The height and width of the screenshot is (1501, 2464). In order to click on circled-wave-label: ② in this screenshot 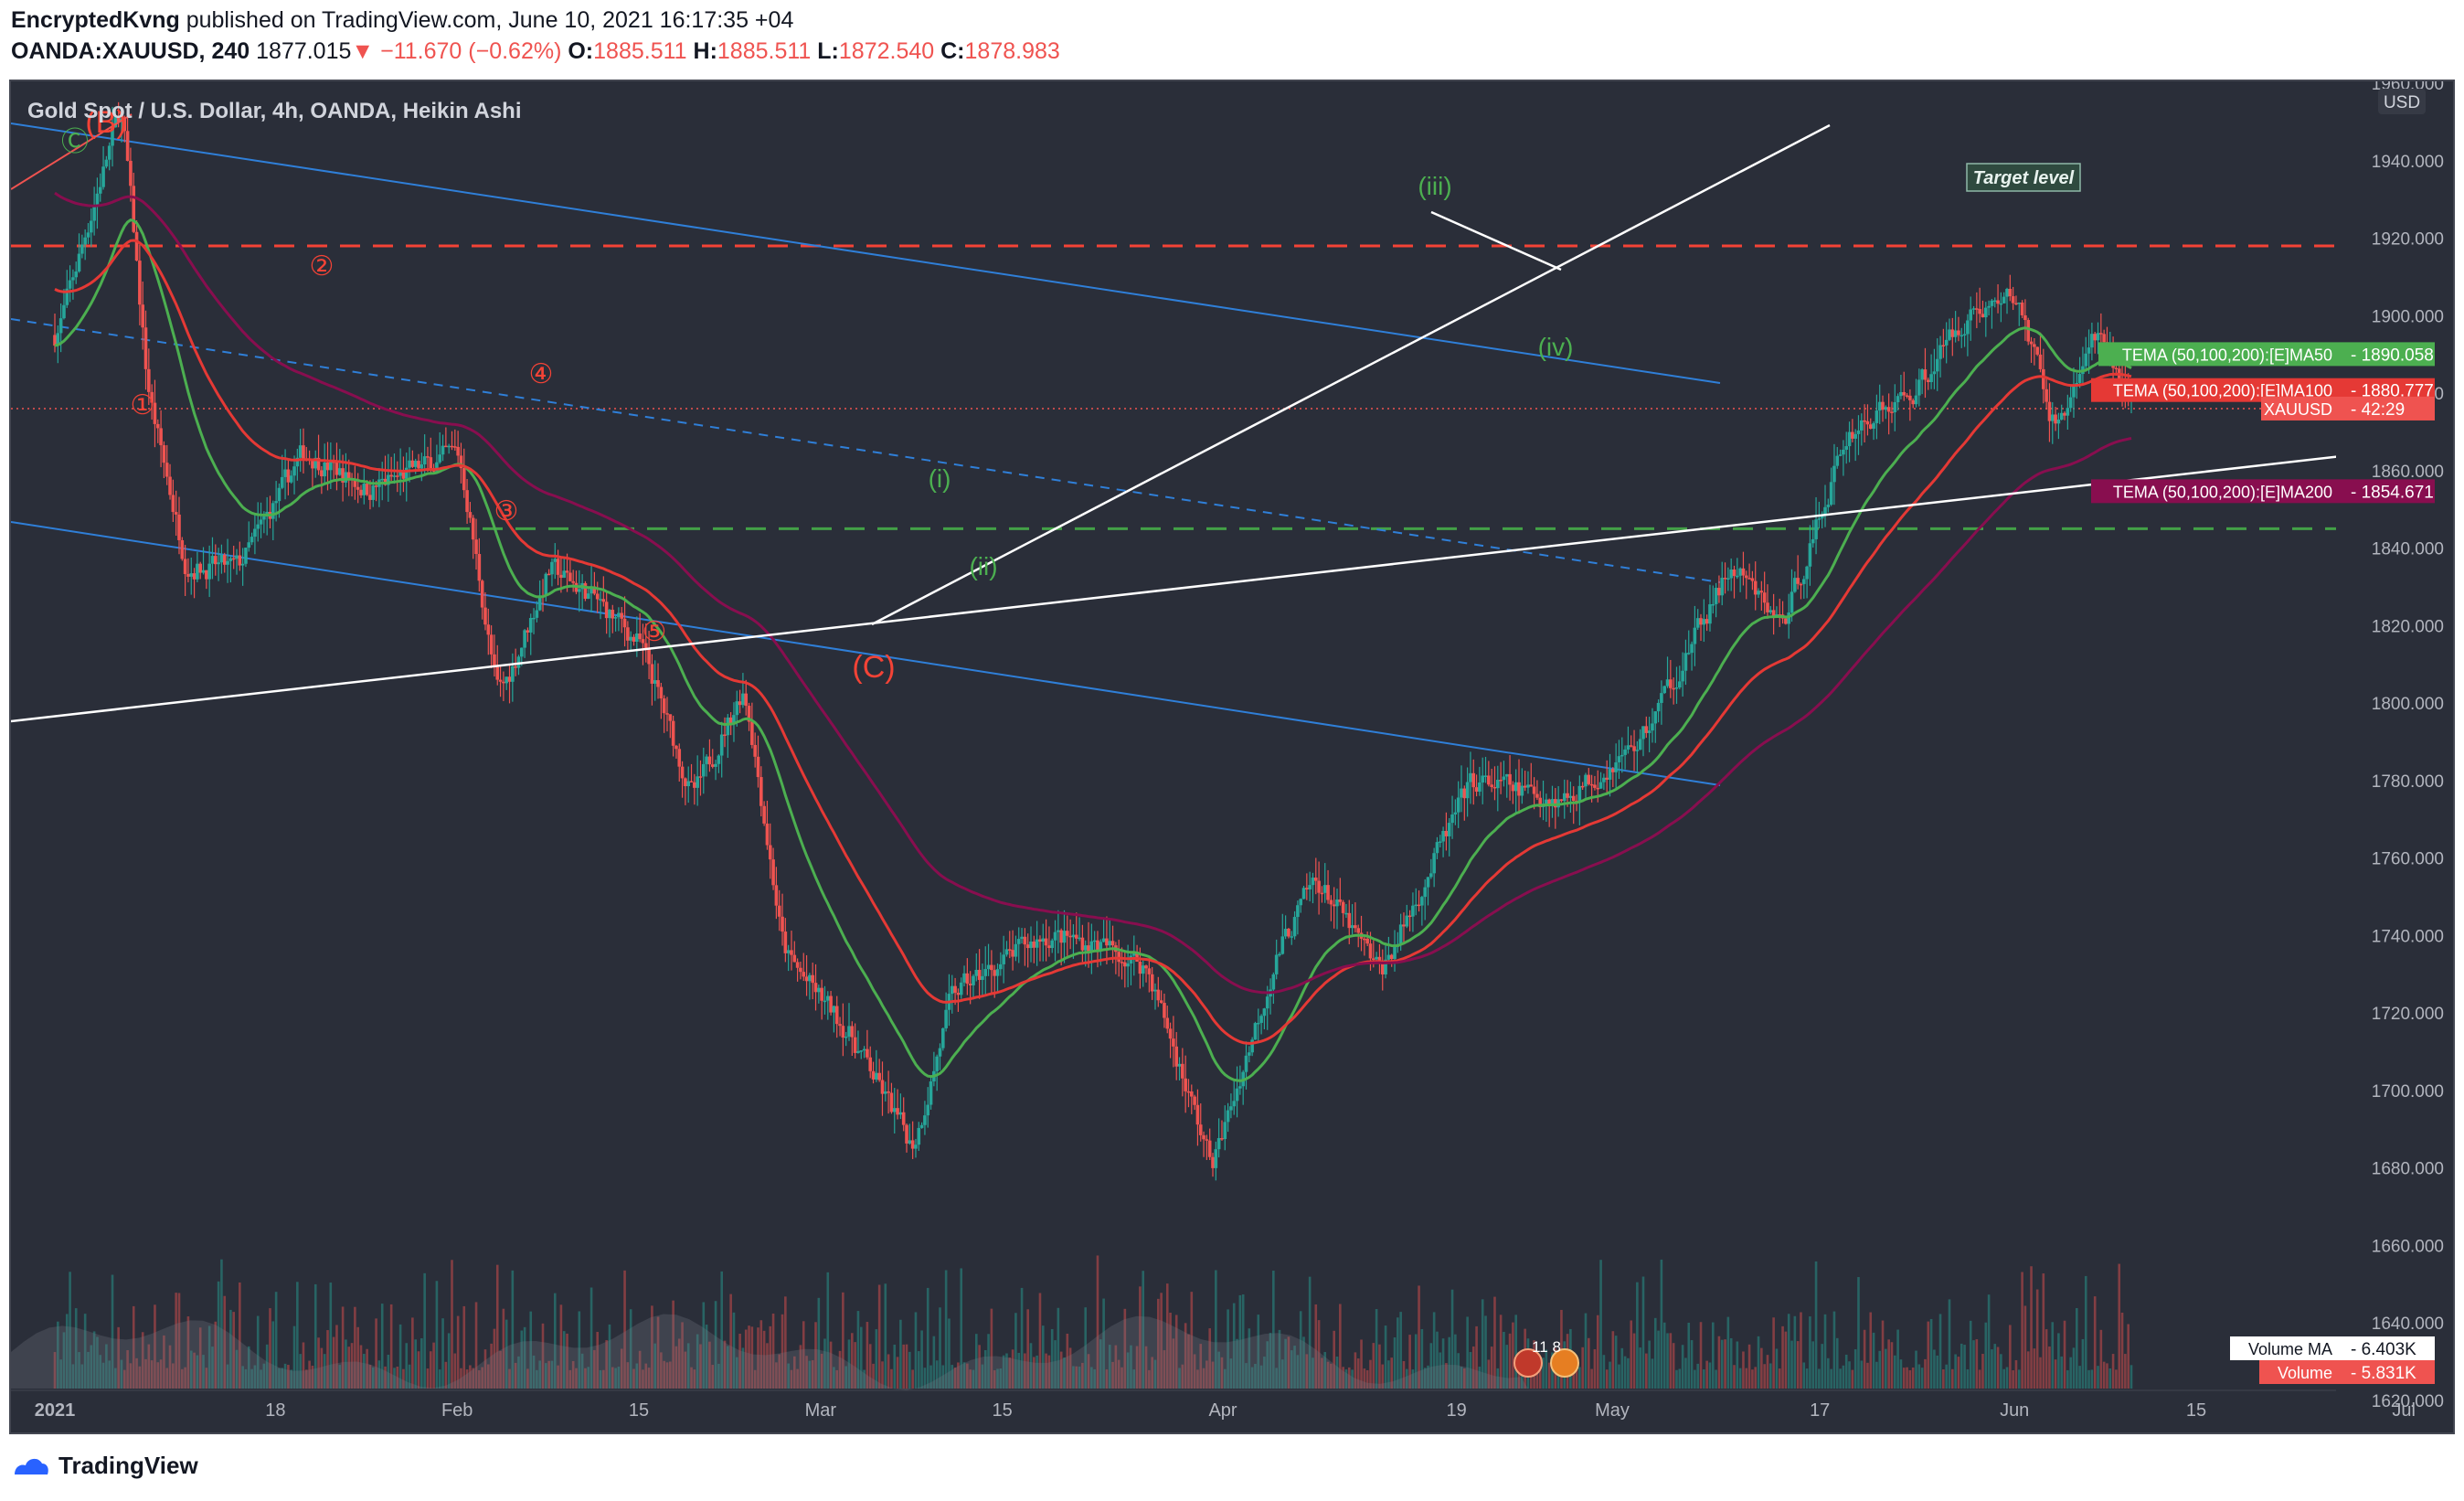, I will do `click(322, 266)`.